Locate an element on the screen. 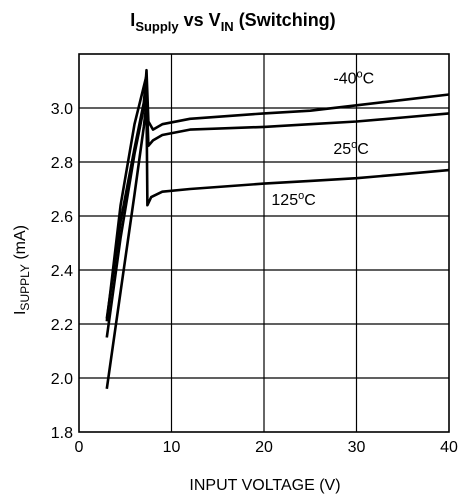 Image resolution: width=463 pixels, height=499 pixels. x-tick-label: 0 is located at coordinates (79, 447).